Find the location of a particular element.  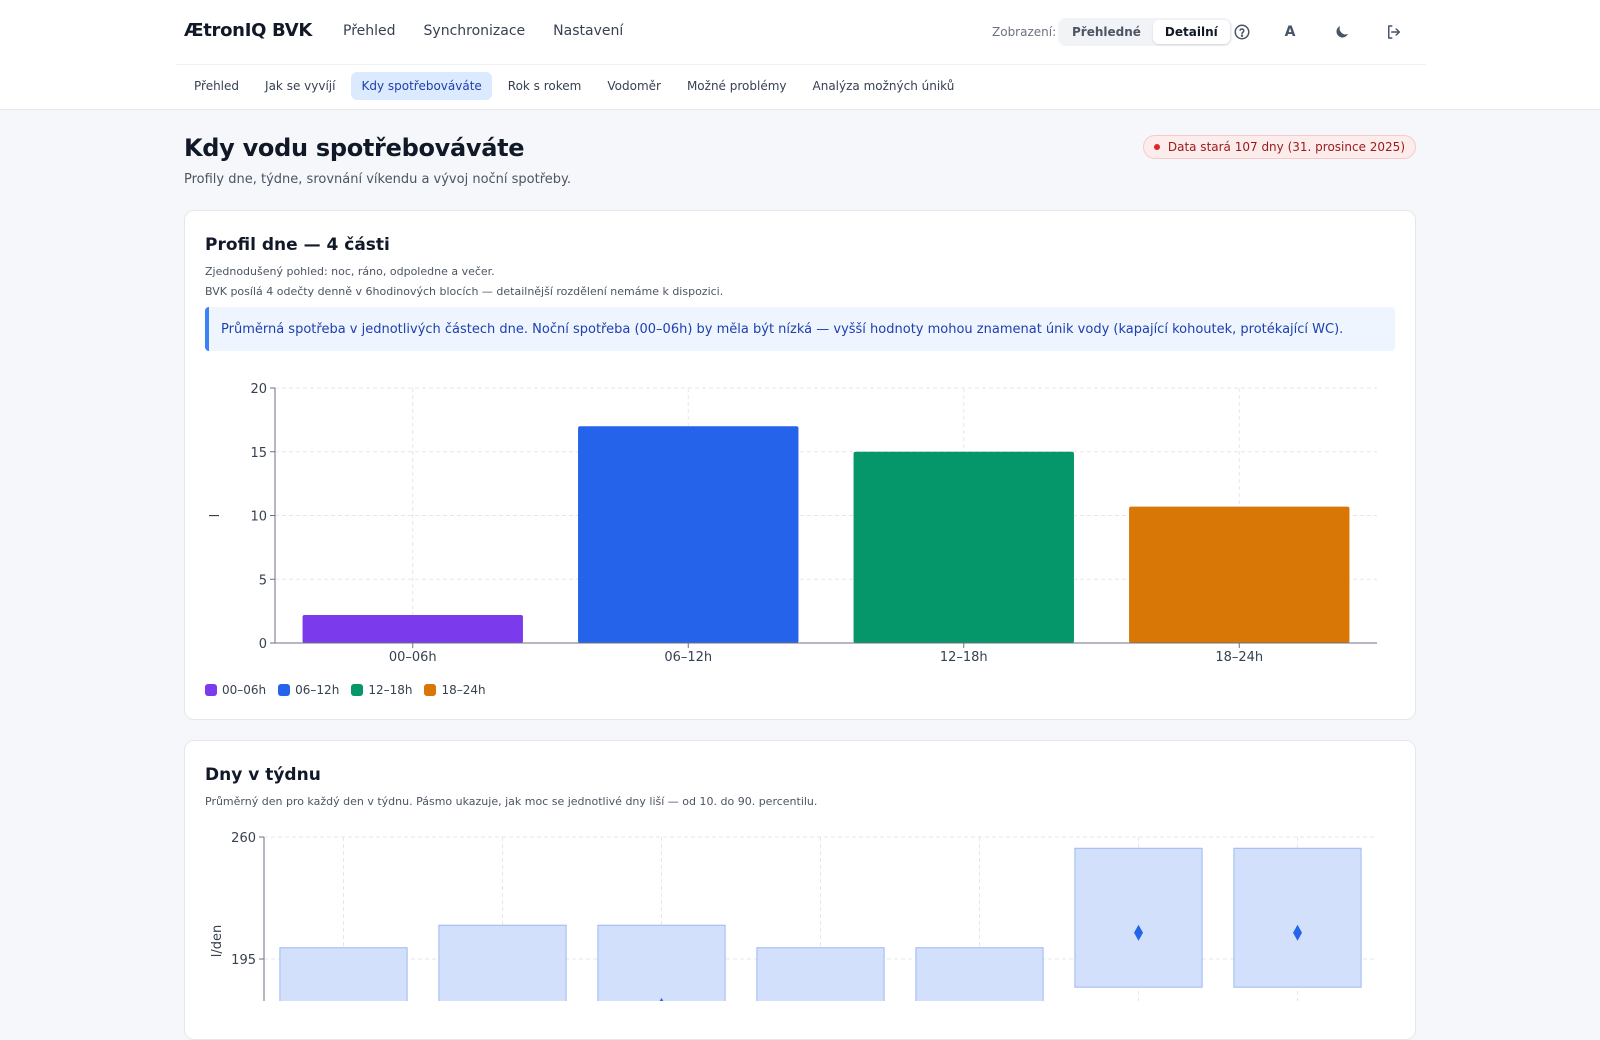

subnav-item-kdy-spotrebovavate: Kdy spotřebováváte is located at coordinates (421, 86).